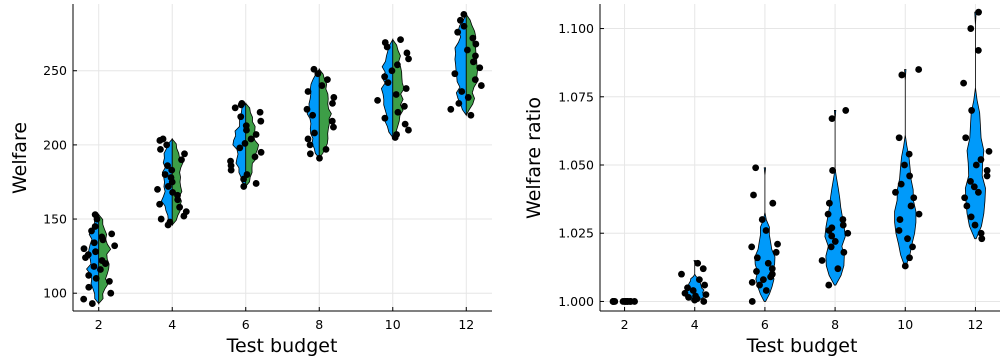 The image size is (1000, 364). I want to click on y-tick-label: 250, so click(55, 70).